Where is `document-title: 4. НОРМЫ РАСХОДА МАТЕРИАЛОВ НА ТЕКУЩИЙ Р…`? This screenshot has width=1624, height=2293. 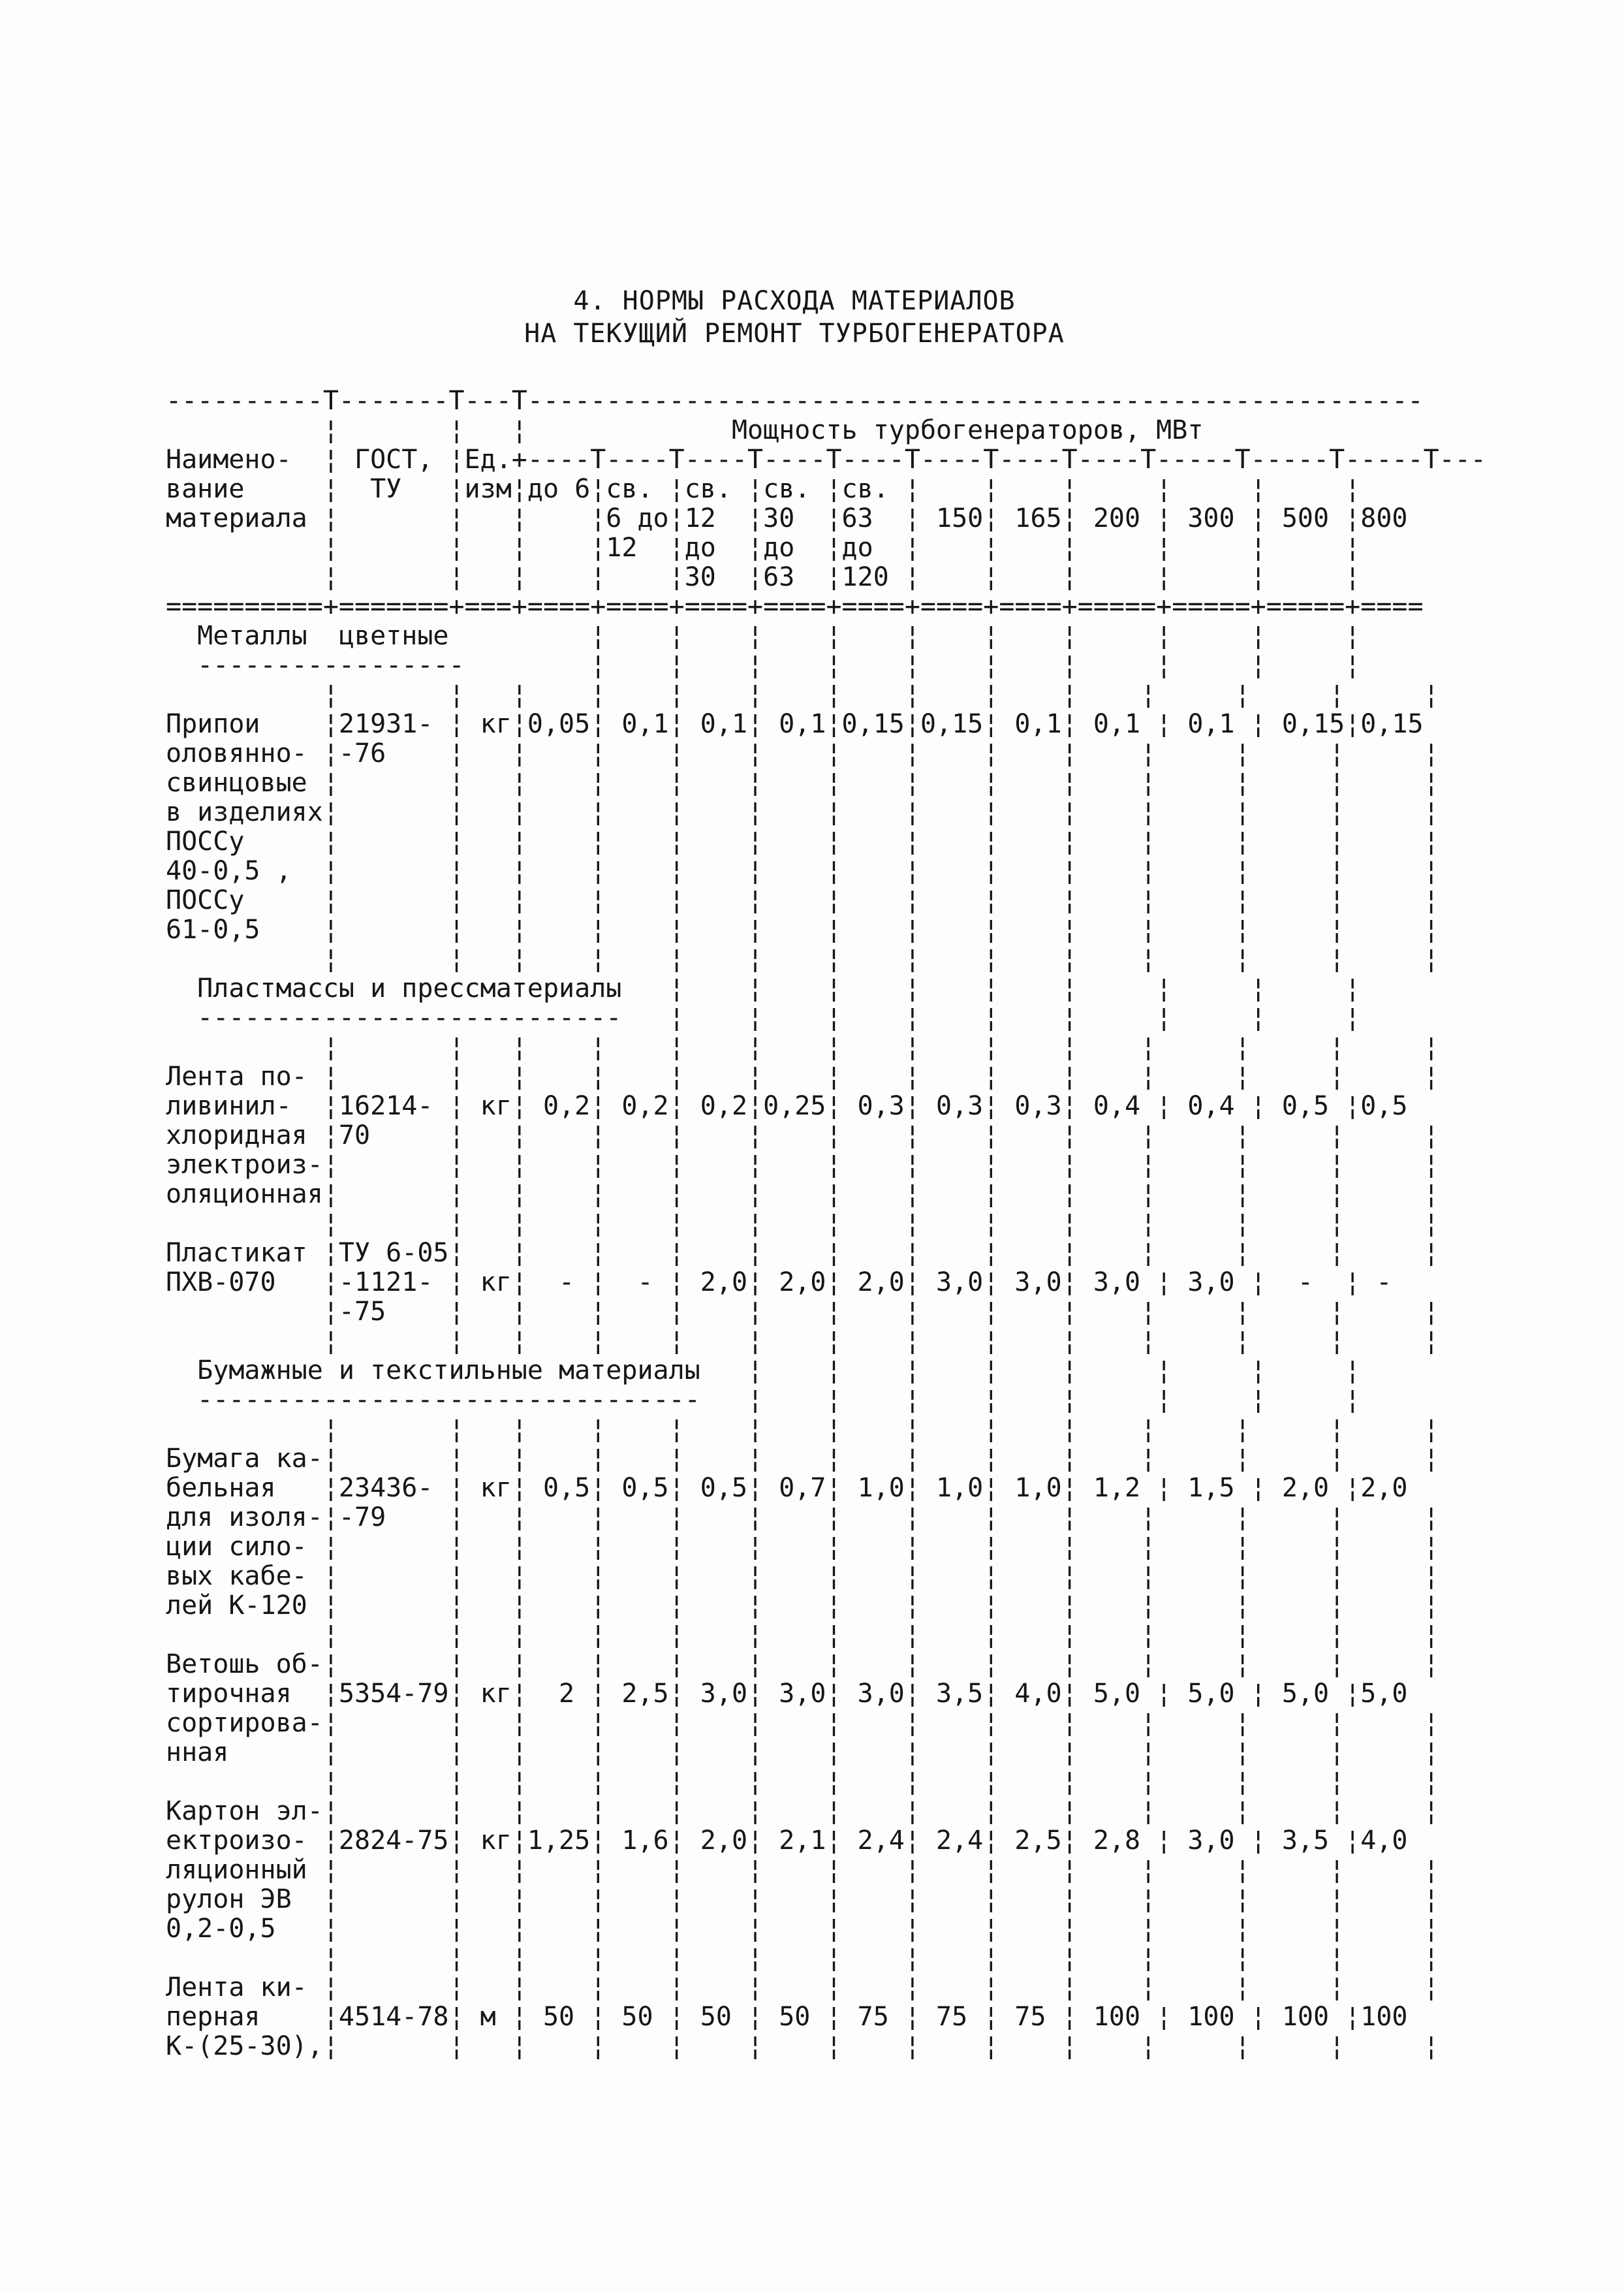 document-title: 4. НОРМЫ РАСХОДА МАТЕРИАЛОВ НА ТЕКУЩИЙ Р… is located at coordinates (794, 318).